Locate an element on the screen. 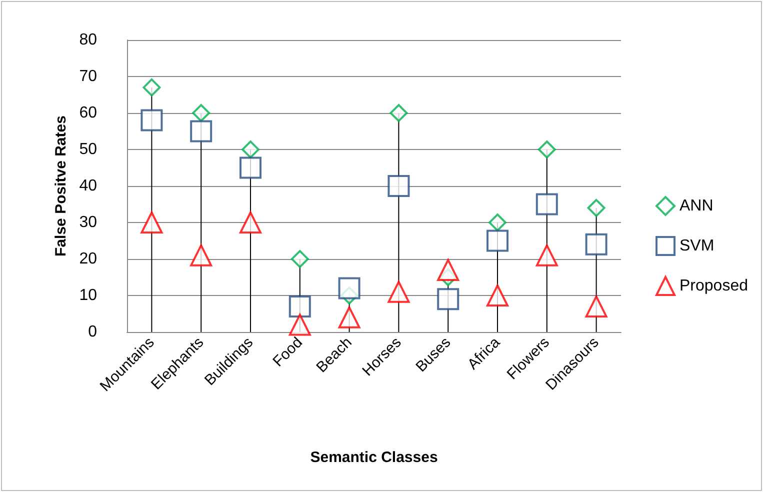  x-axis-title: Semantic Classes is located at coordinates (374, 457).